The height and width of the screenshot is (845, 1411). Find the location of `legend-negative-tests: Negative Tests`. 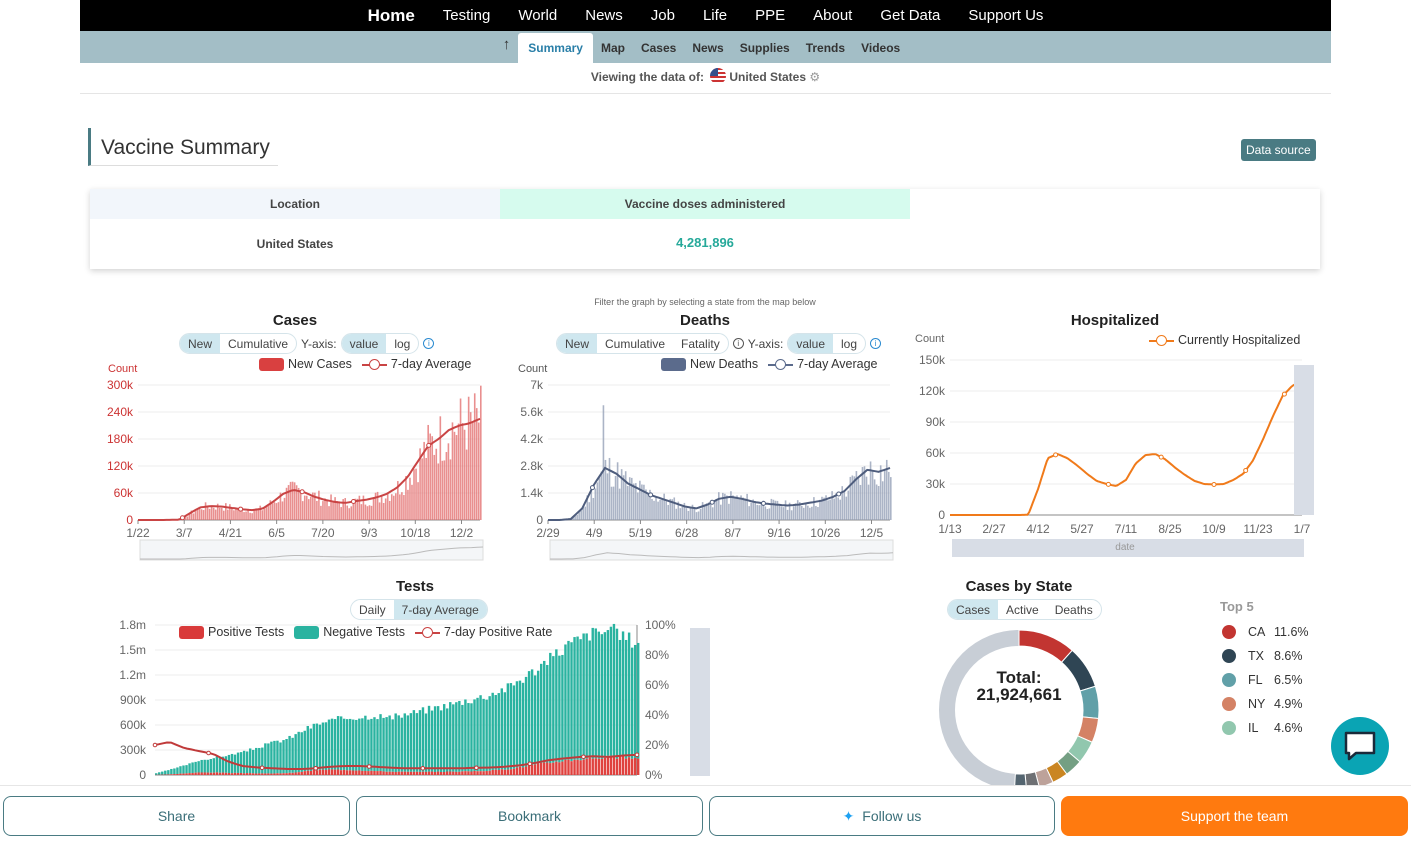

legend-negative-tests: Negative Tests is located at coordinates (364, 632).